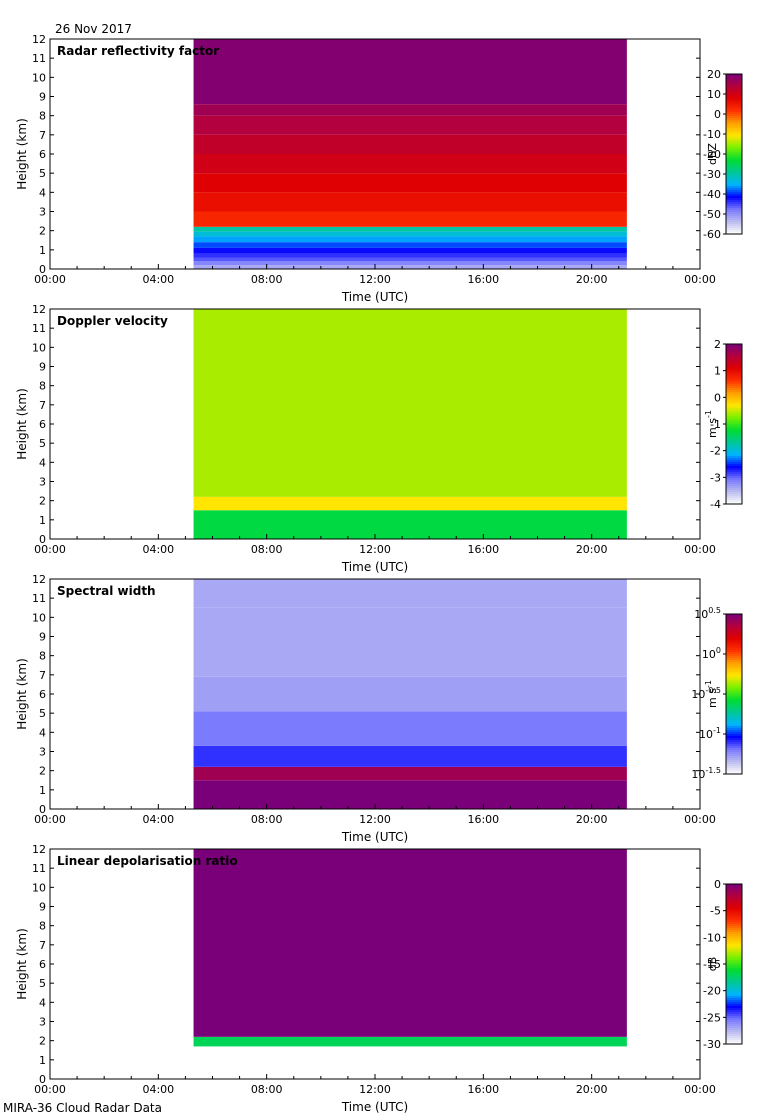 This screenshot has height=1120, width=780. What do you see at coordinates (723, 424) in the screenshot?
I see `colorbar: 2 1 0 -1 -2 -3 -4 m s-1` at bounding box center [723, 424].